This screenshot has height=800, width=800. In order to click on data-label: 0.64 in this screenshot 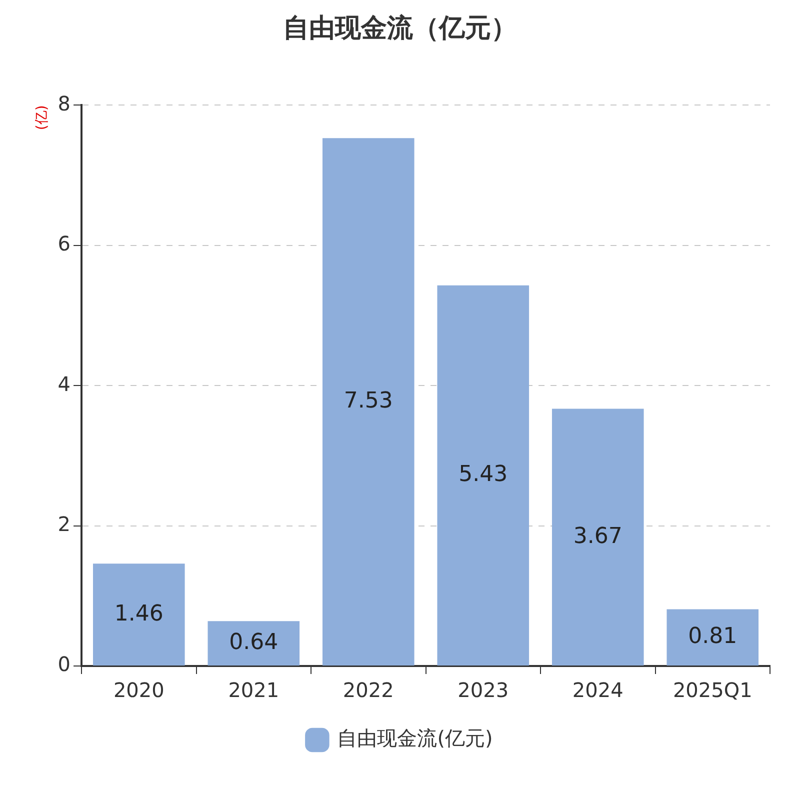, I will do `click(253, 643)`.